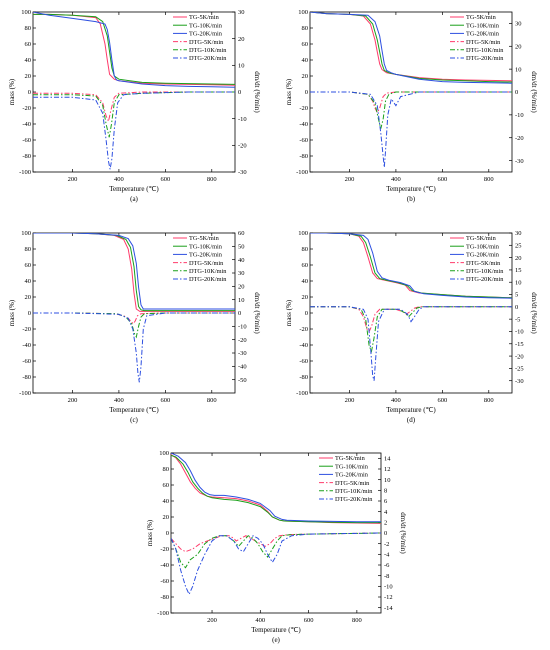 The width and height of the screenshot is (550, 650). I want to click on legend-label: DTG-20K/min, so click(208, 58).